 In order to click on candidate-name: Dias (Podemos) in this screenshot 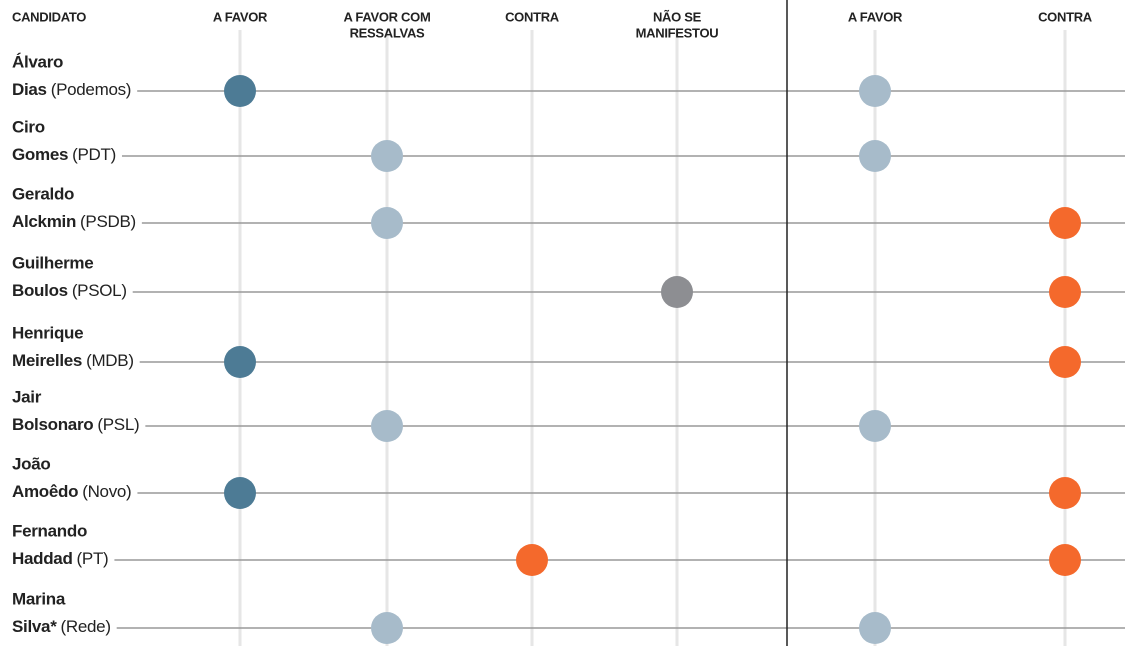, I will do `click(71, 89)`.